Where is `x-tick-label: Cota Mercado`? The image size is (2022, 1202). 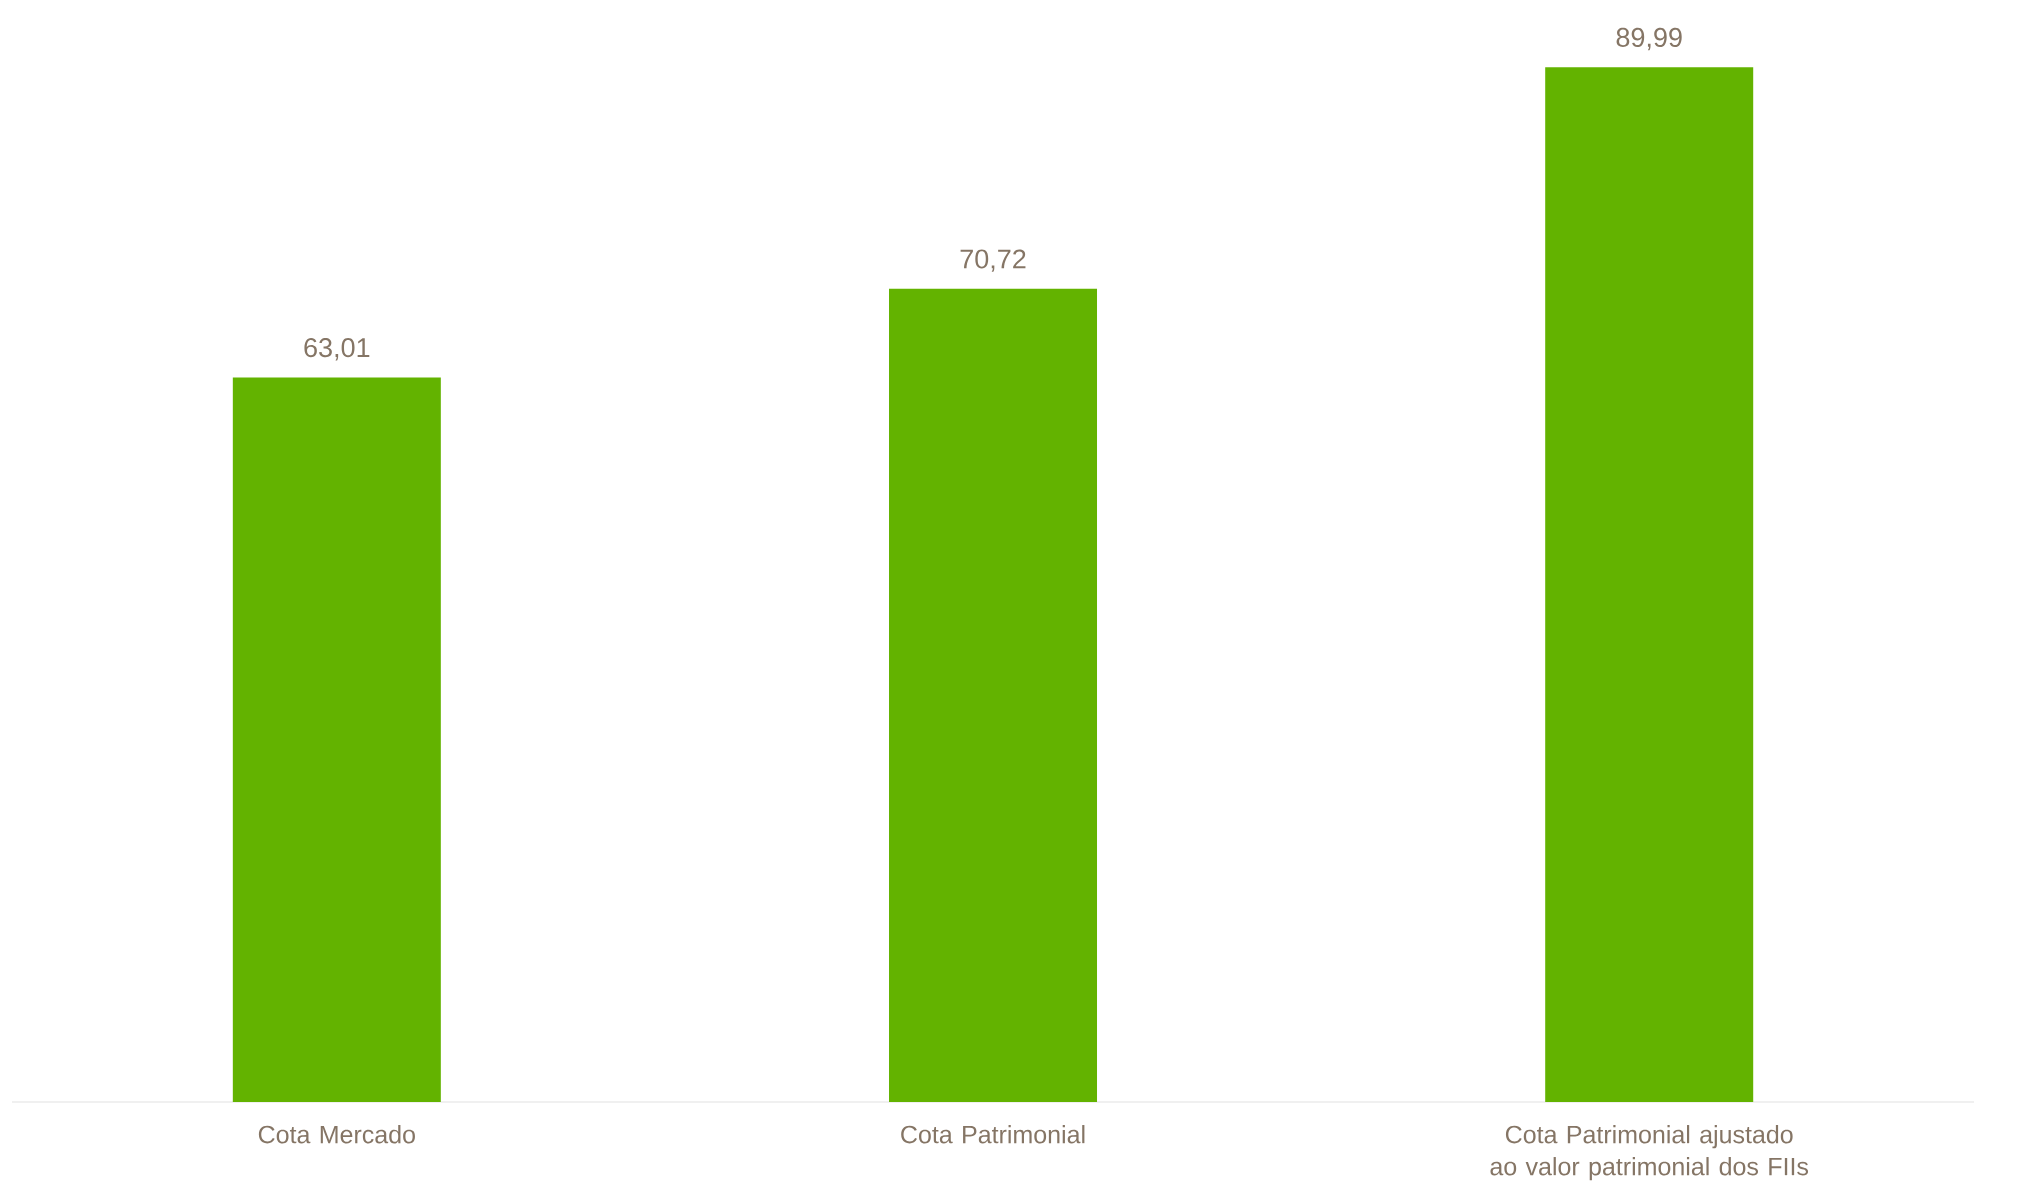
x-tick-label: Cota Mercado is located at coordinates (336, 1134).